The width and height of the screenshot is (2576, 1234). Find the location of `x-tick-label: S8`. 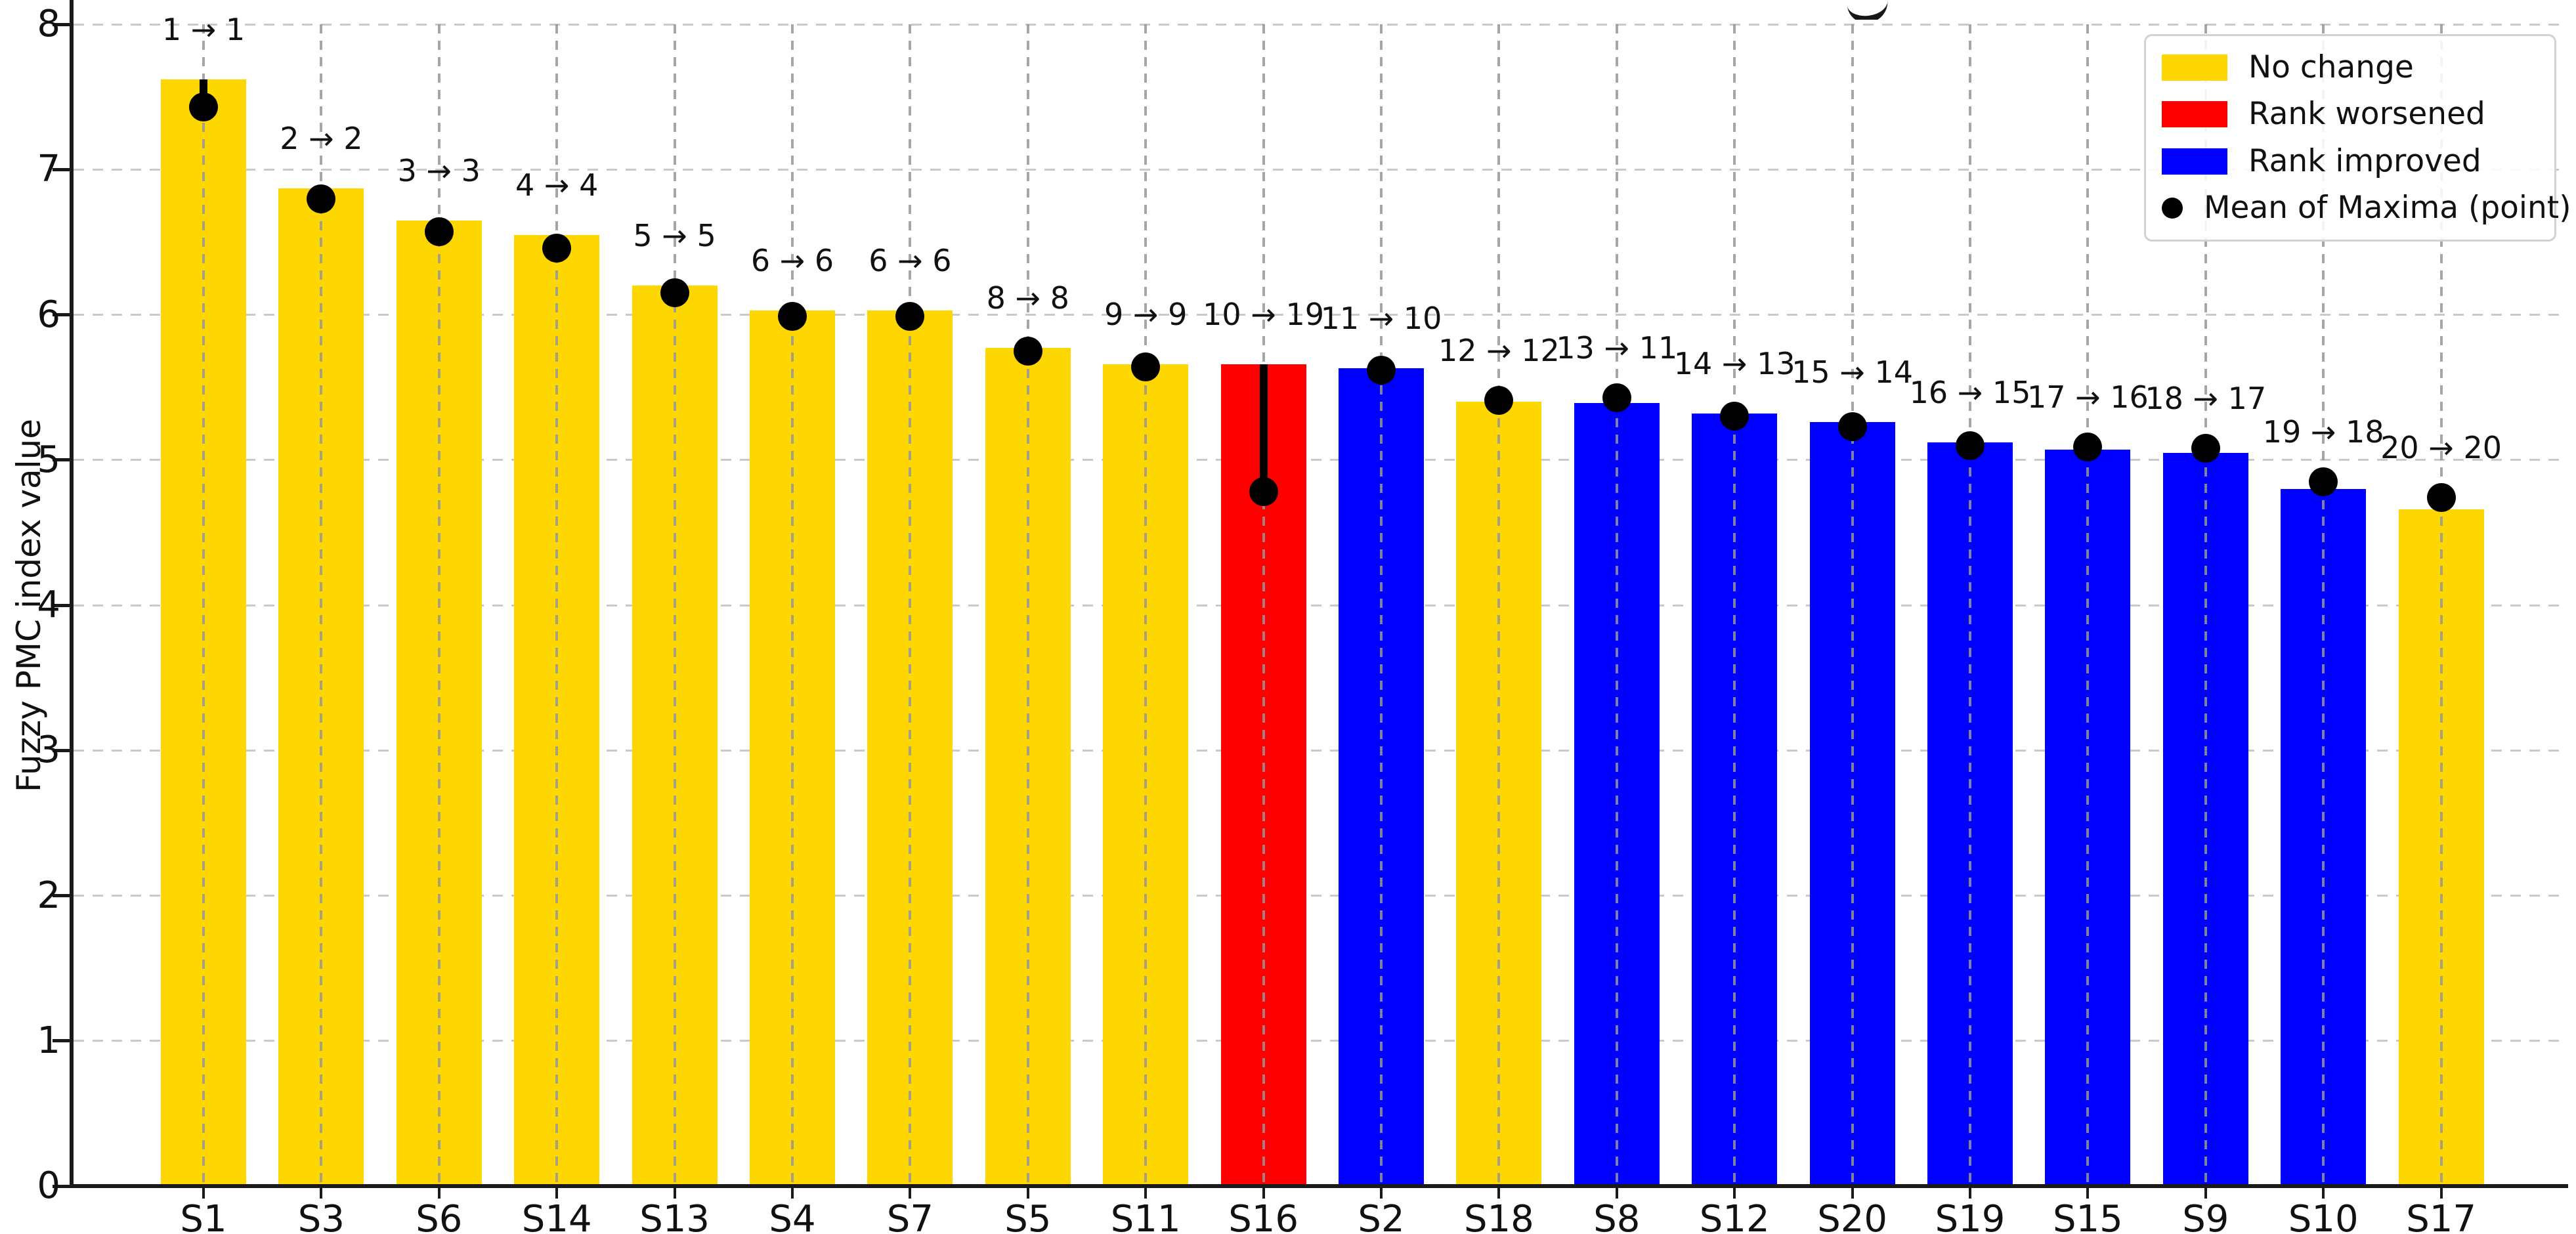

x-tick-label: S8 is located at coordinates (1617, 1216).